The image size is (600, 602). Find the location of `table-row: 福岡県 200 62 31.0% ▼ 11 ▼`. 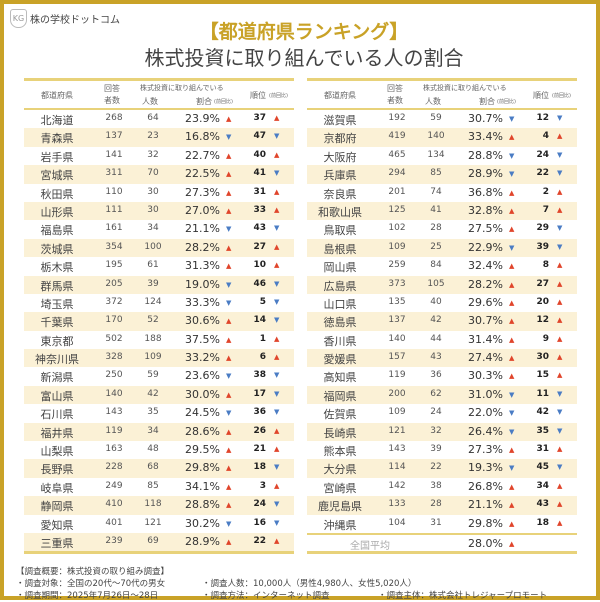

table-row: 福岡県 200 62 31.0% ▼ 11 ▼ is located at coordinates (442, 395).